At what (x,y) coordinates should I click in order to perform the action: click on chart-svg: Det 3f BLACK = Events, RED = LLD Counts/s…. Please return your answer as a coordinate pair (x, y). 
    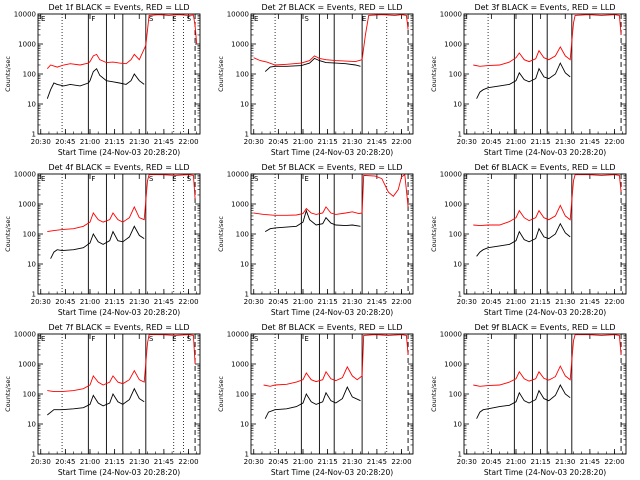
    Looking at the image, I should click on (528, 80).